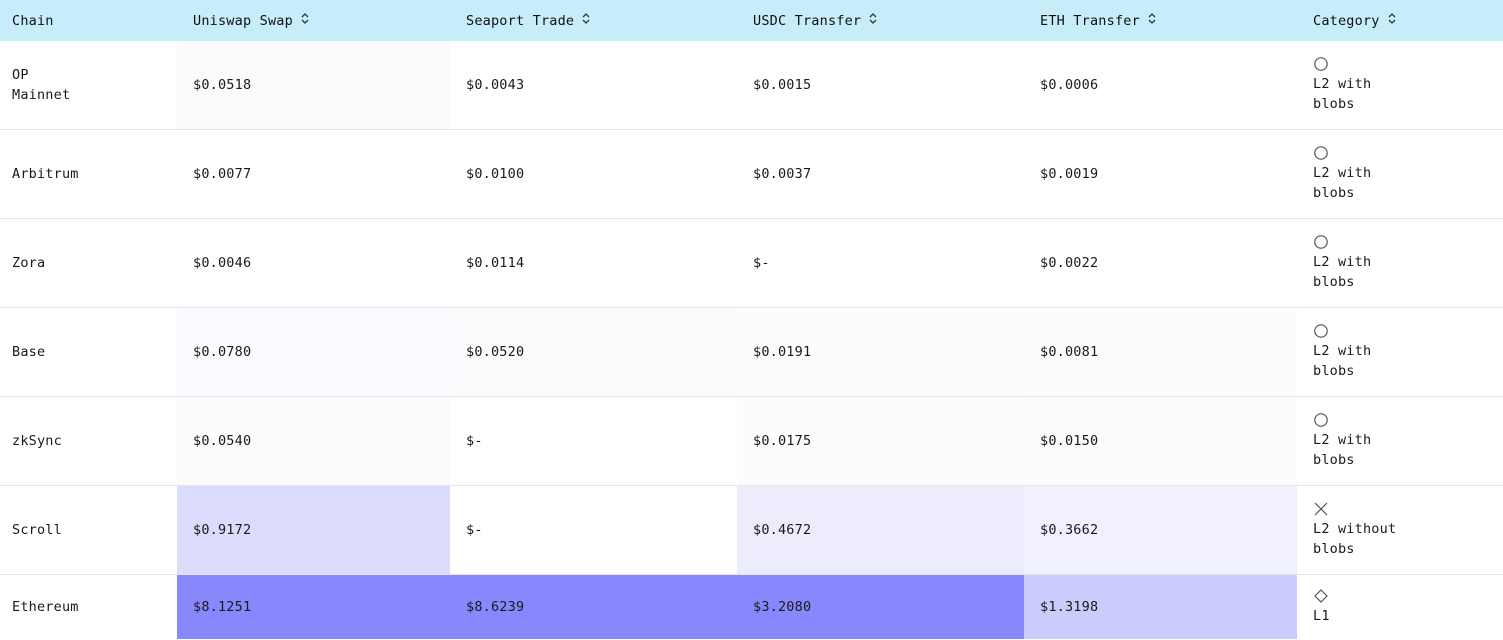 The image size is (1503, 640). I want to click on fee-cell: $0.3662, so click(1160, 530).